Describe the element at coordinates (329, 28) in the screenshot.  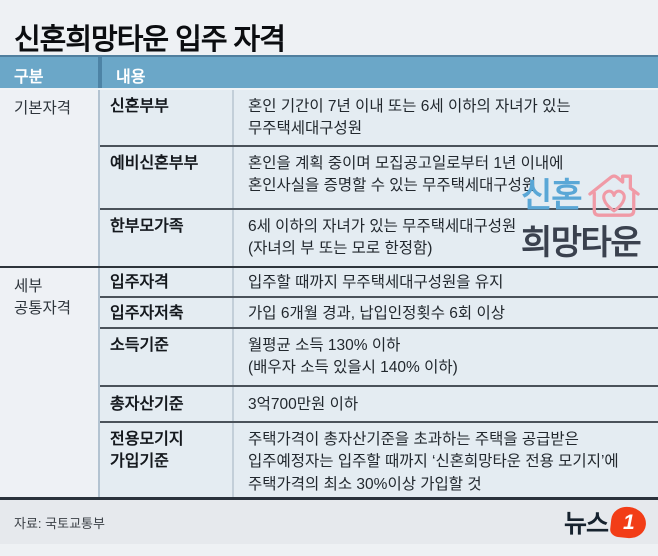
I see `title-bar: 신혼희망타운 입주 자격` at that location.